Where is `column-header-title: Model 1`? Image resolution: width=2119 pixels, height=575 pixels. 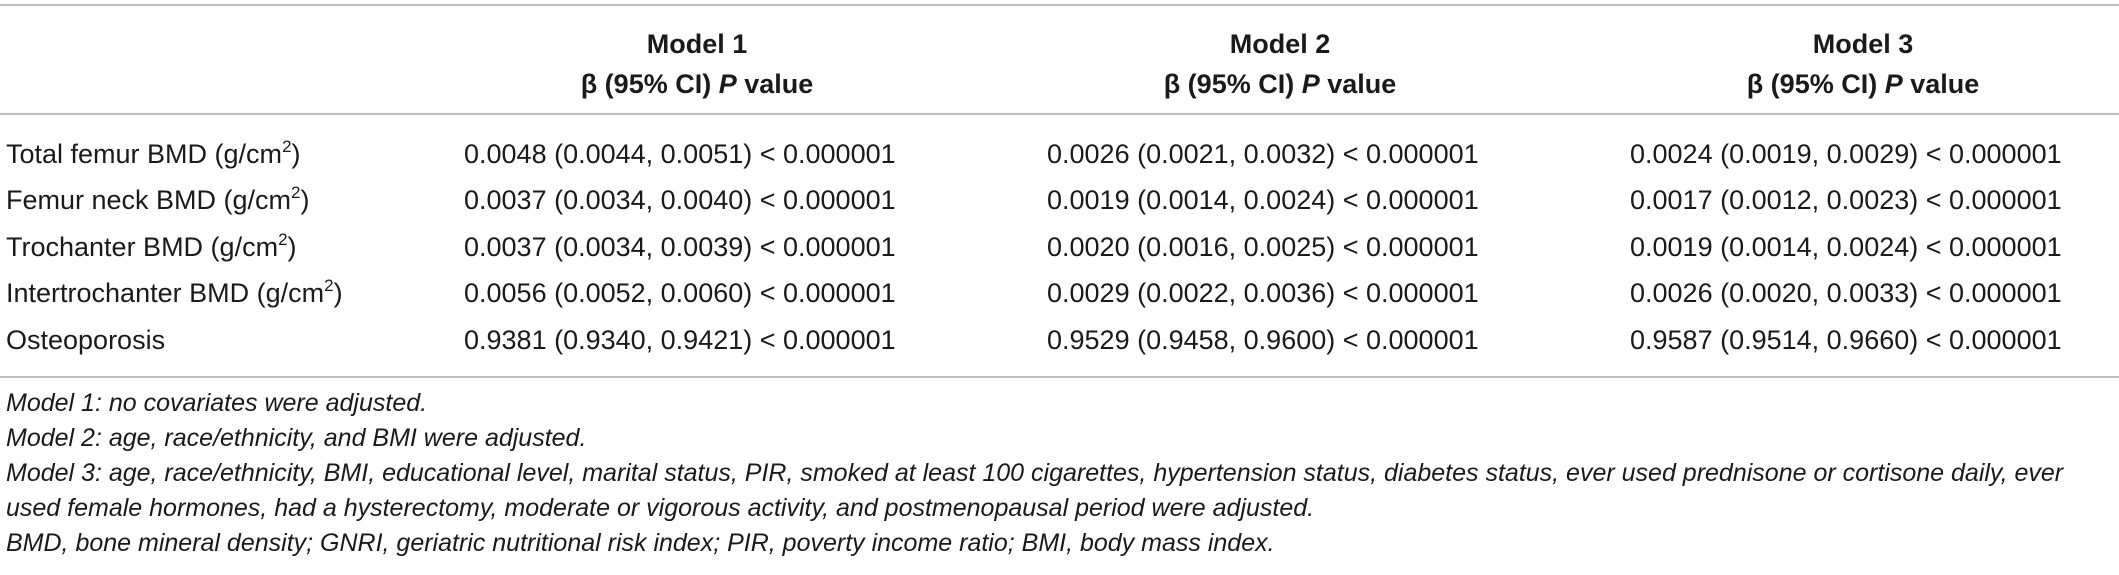
column-header-title: Model 1 is located at coordinates (697, 44).